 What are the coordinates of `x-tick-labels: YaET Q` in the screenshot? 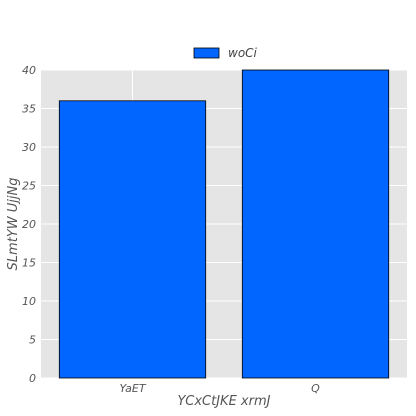 It's located at (219, 388).